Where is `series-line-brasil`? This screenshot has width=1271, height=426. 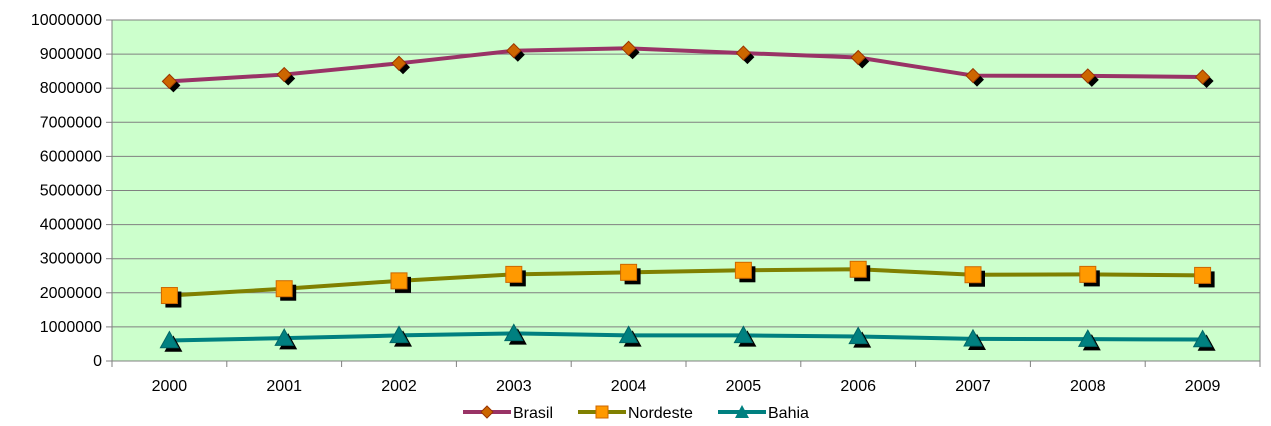
series-line-brasil is located at coordinates (686, 65).